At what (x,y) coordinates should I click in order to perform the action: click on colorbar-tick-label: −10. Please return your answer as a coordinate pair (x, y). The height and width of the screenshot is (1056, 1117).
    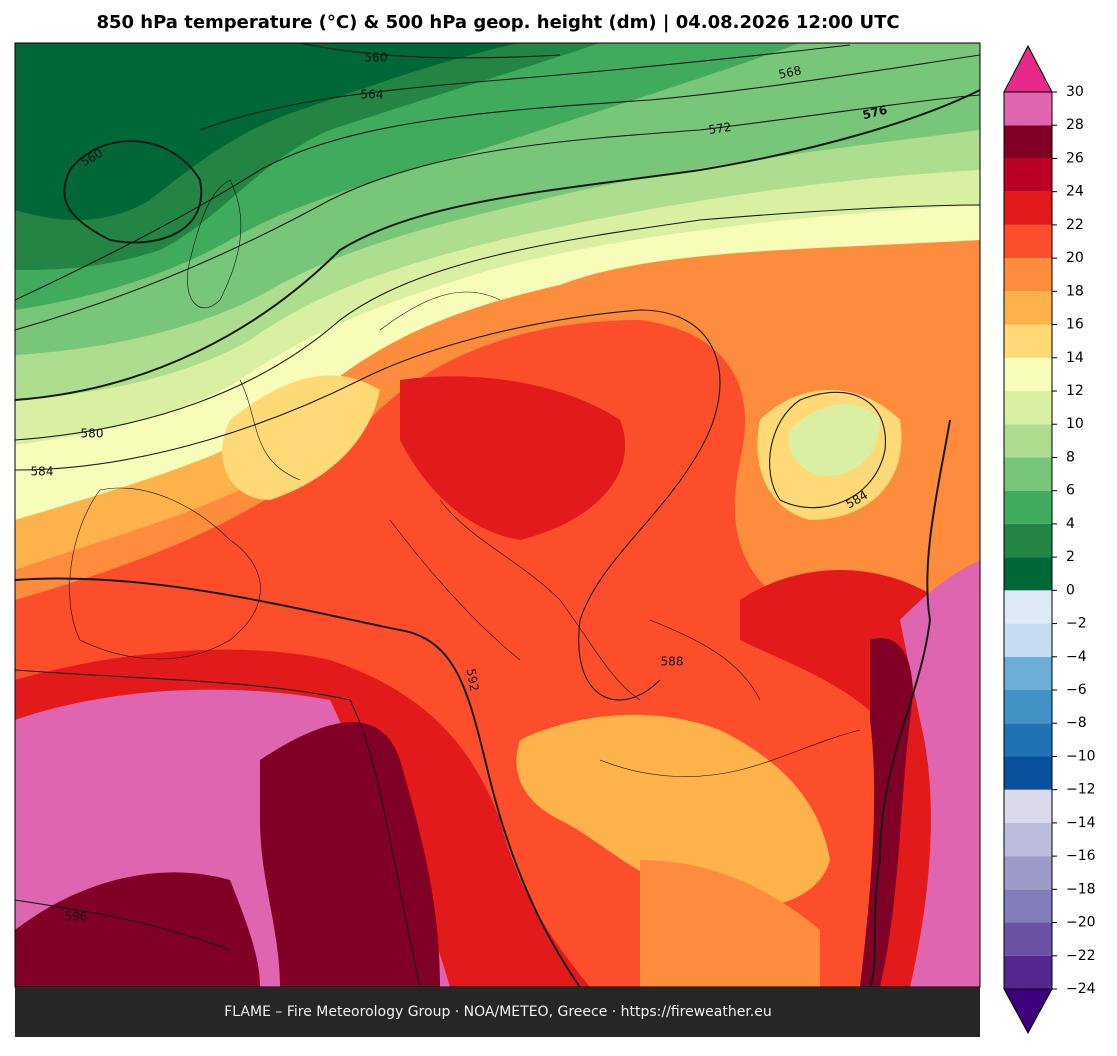
    Looking at the image, I should click on (1081, 756).